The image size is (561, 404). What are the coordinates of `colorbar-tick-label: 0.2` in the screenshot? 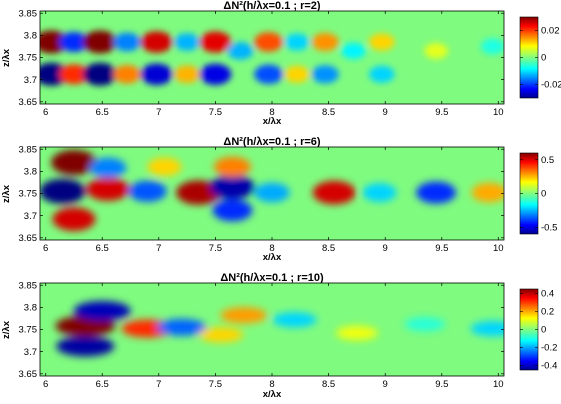 It's located at (547, 312).